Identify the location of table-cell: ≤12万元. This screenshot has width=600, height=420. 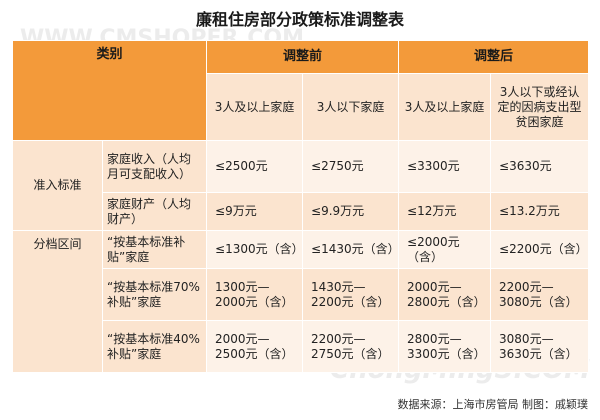
(445, 211).